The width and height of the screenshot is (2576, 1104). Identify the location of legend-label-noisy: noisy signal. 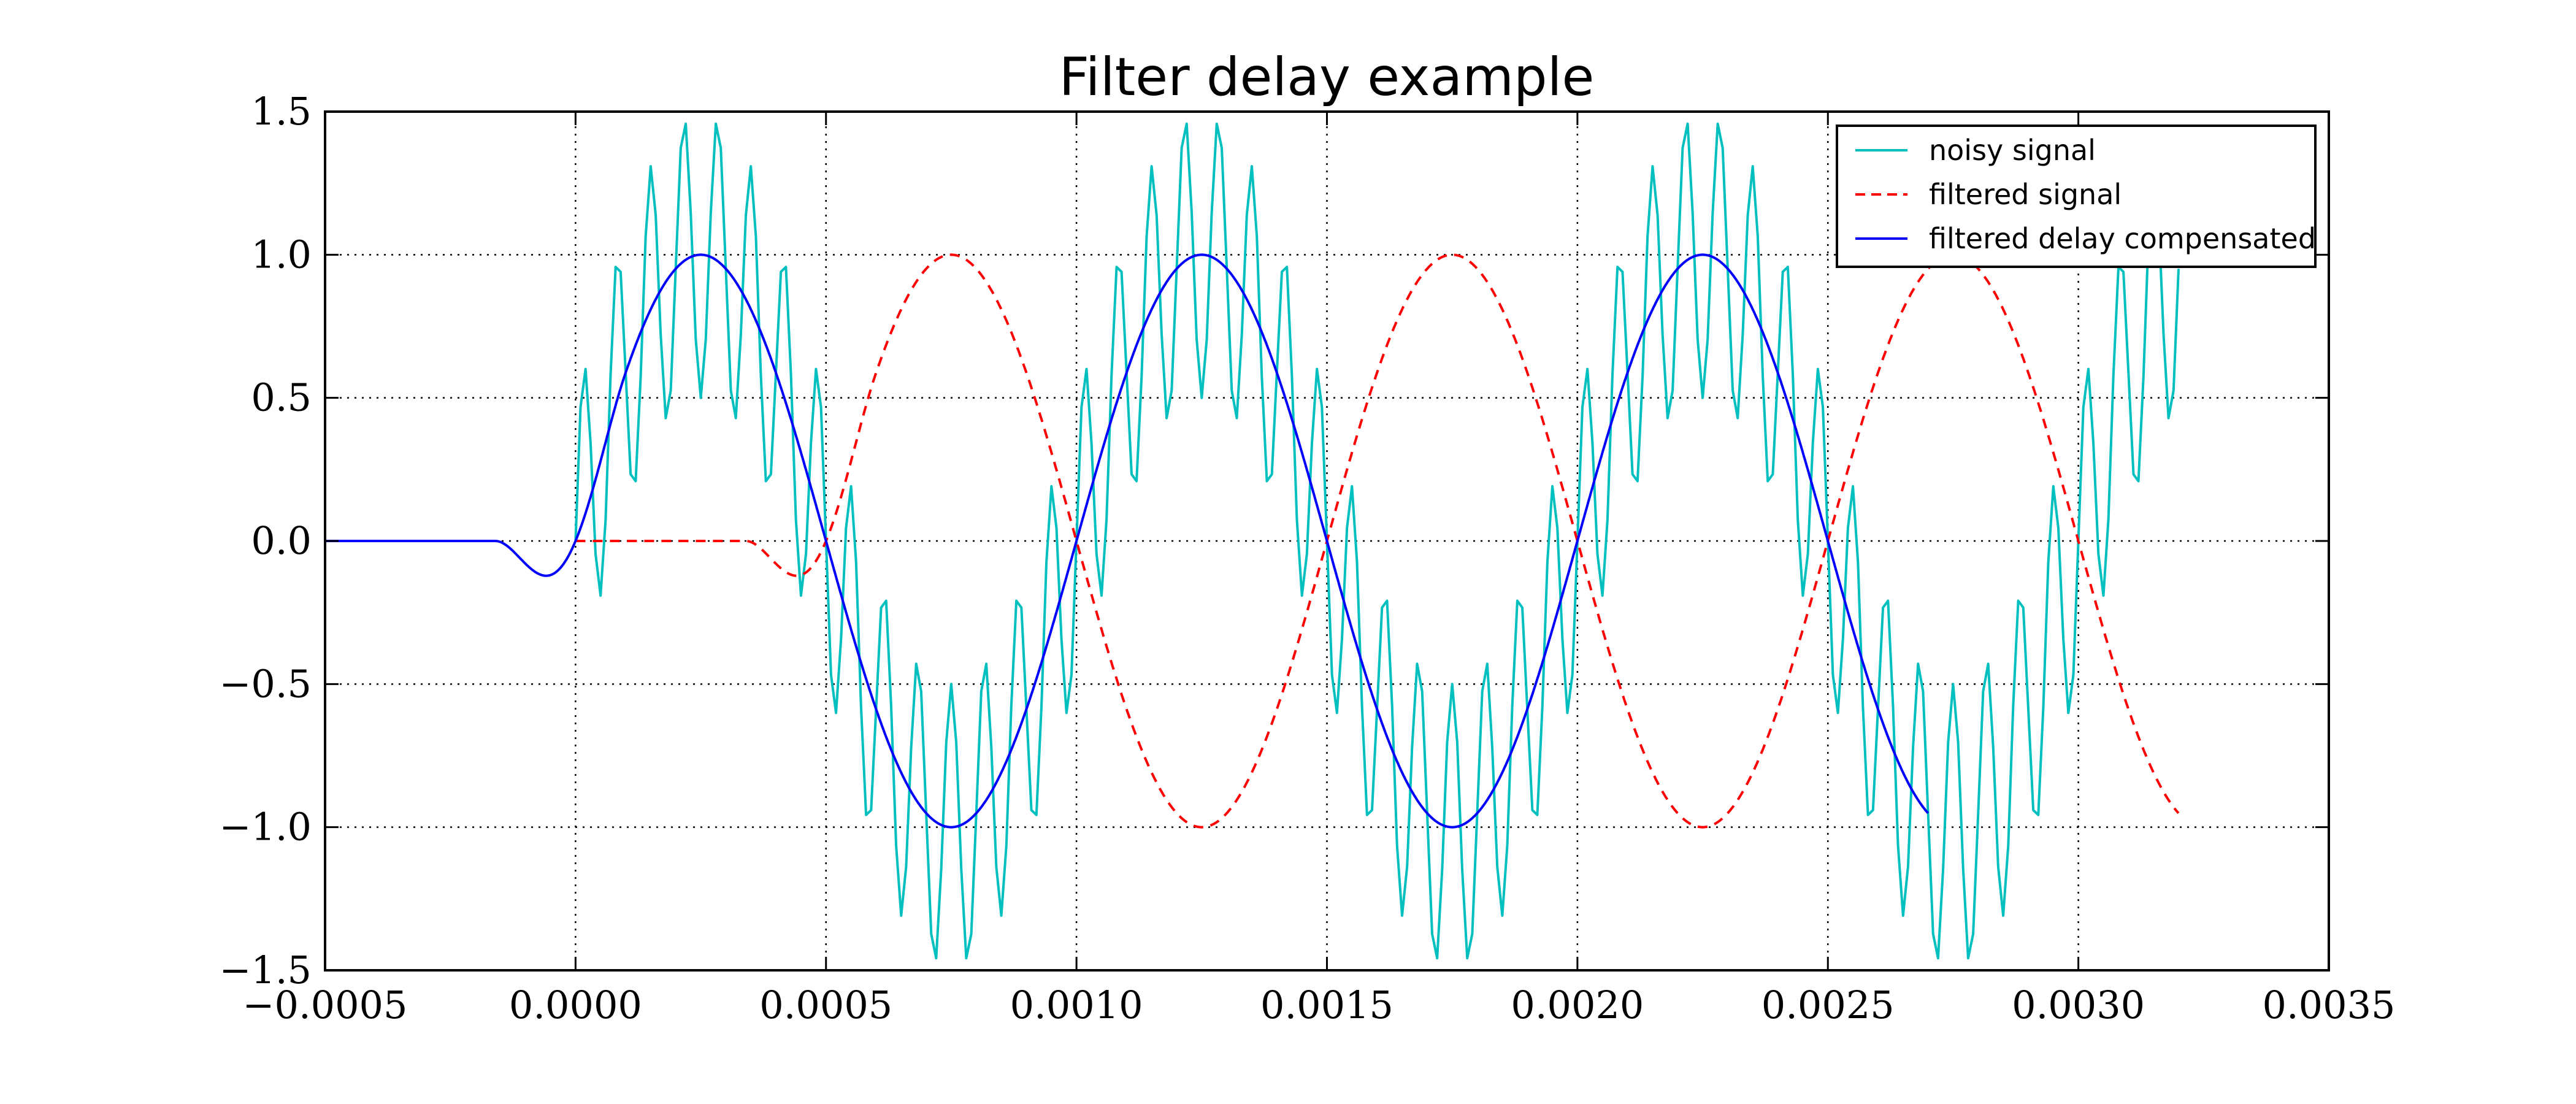
(2012, 150).